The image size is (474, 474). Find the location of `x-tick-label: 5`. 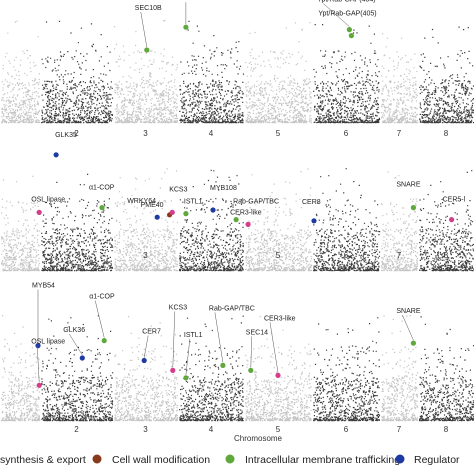

x-tick-label: 5 is located at coordinates (278, 133).